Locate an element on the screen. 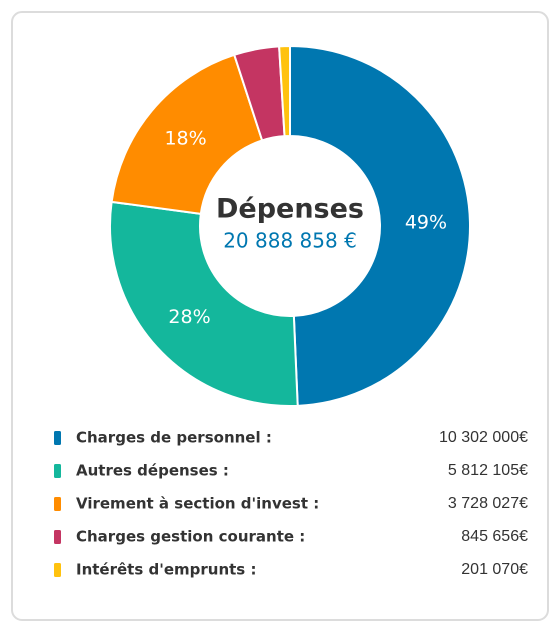 The height and width of the screenshot is (632, 560). legend-value: 201 070€ is located at coordinates (494, 569).